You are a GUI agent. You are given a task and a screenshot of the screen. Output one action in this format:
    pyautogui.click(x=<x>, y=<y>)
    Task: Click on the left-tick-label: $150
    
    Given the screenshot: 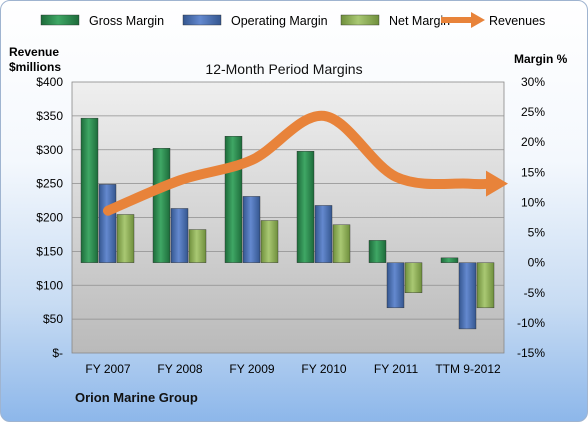 What is the action you would take?
    pyautogui.click(x=49, y=251)
    